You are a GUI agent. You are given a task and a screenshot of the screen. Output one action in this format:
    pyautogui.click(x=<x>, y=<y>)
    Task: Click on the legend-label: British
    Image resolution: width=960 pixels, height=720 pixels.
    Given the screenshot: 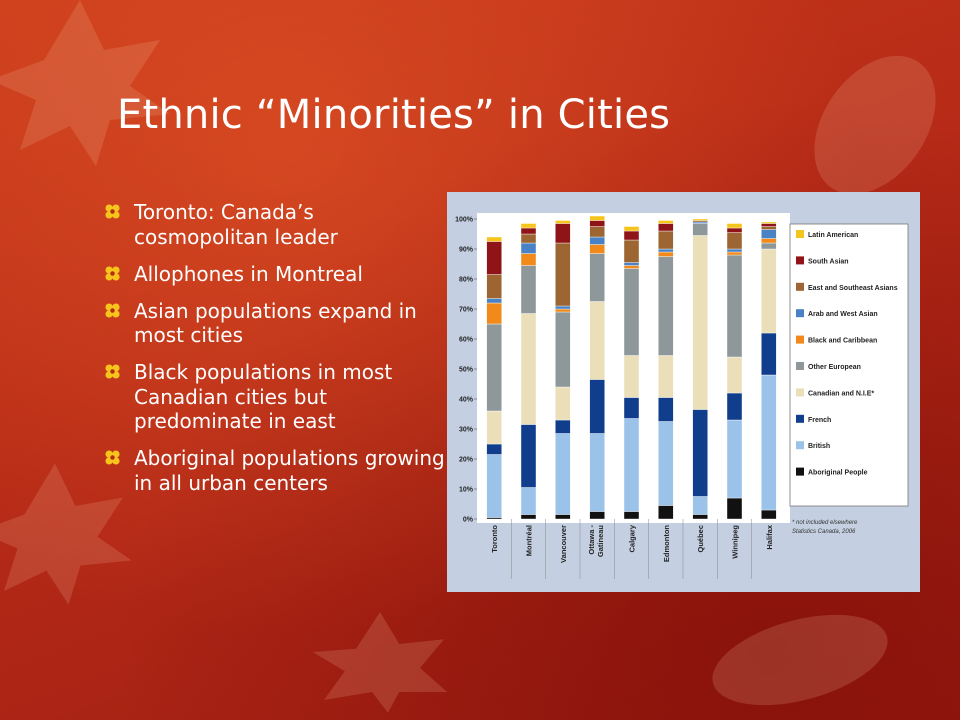 What is the action you would take?
    pyautogui.click(x=819, y=446)
    